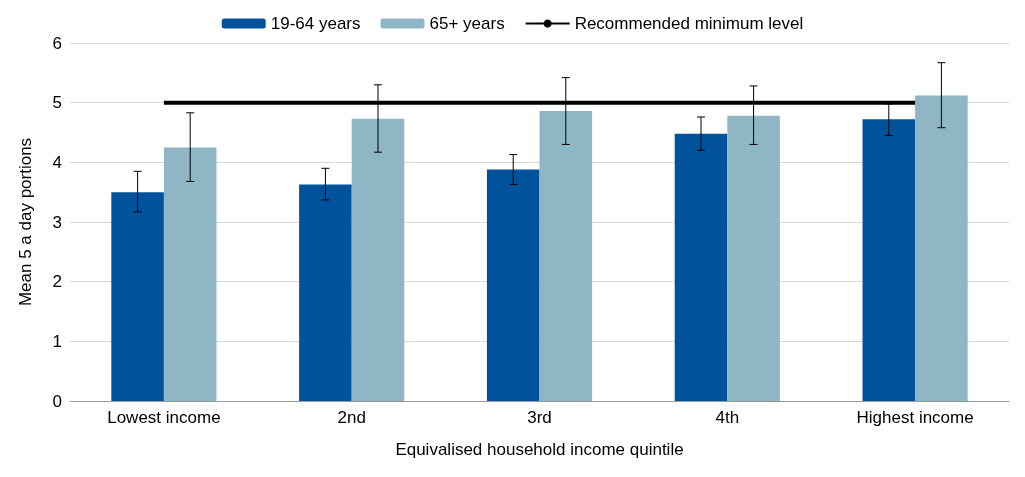 This screenshot has height=477, width=1025. What do you see at coordinates (25, 222) in the screenshot?
I see `y-axis-title: Mean 5 a day portions` at bounding box center [25, 222].